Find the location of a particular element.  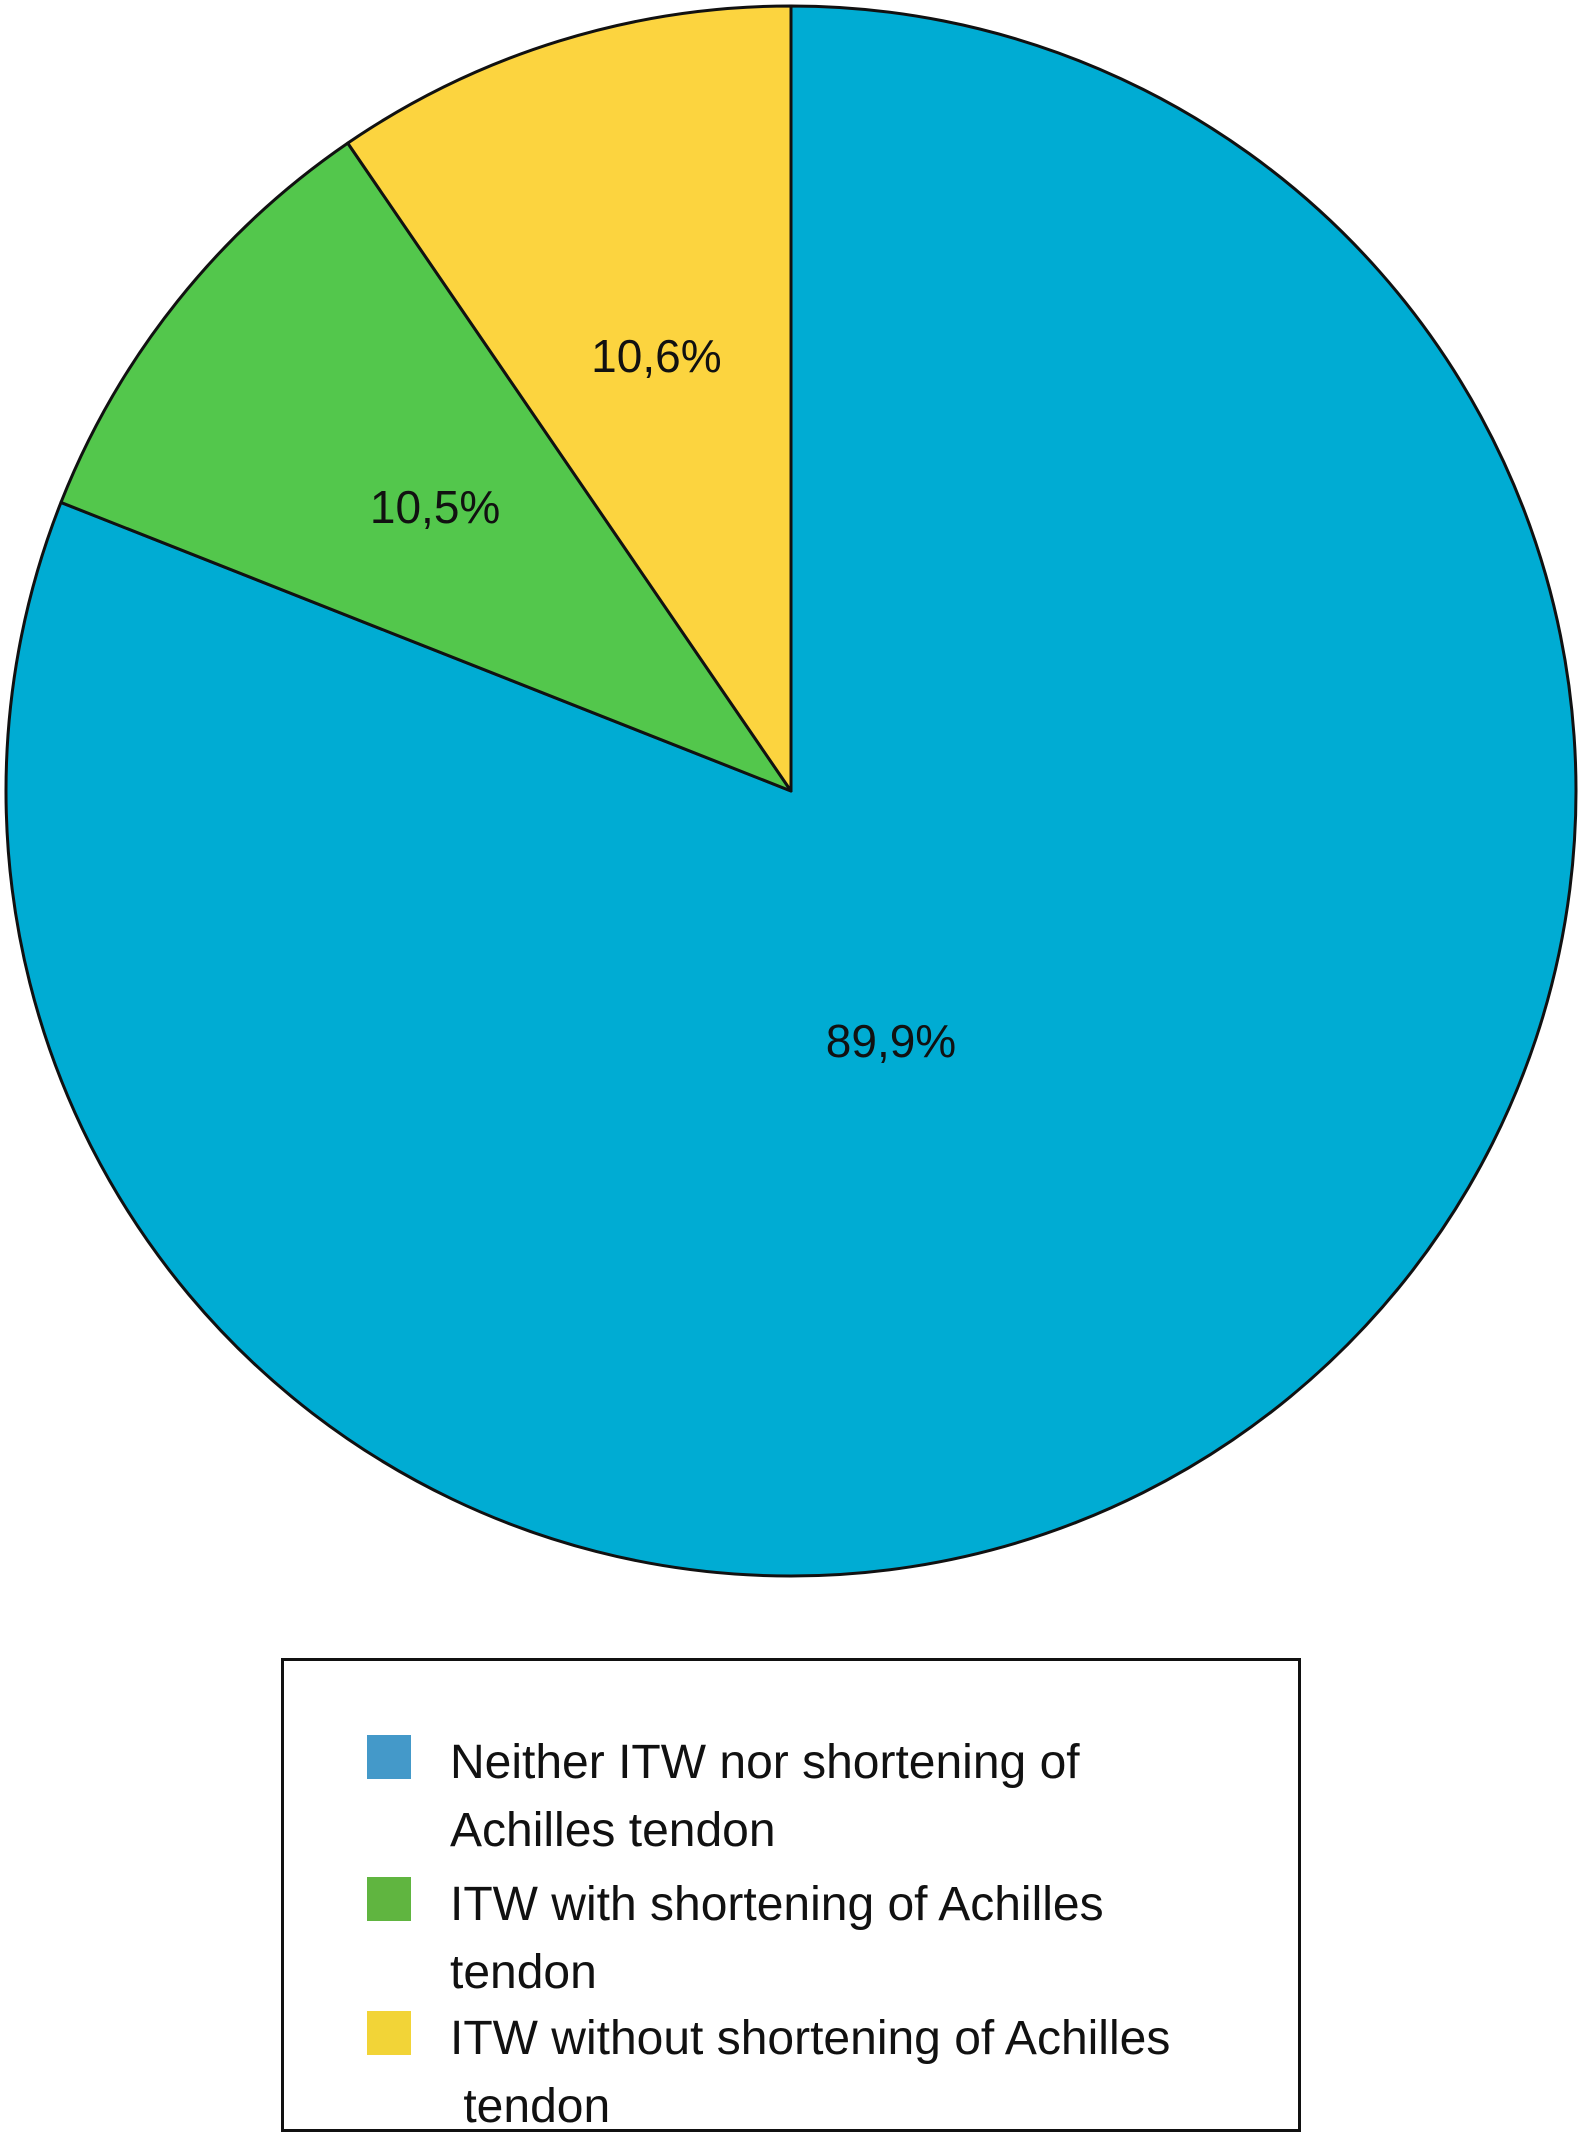

pie-slice-labels: 89,9% 10,5% 10,6% is located at coordinates (663, 698).